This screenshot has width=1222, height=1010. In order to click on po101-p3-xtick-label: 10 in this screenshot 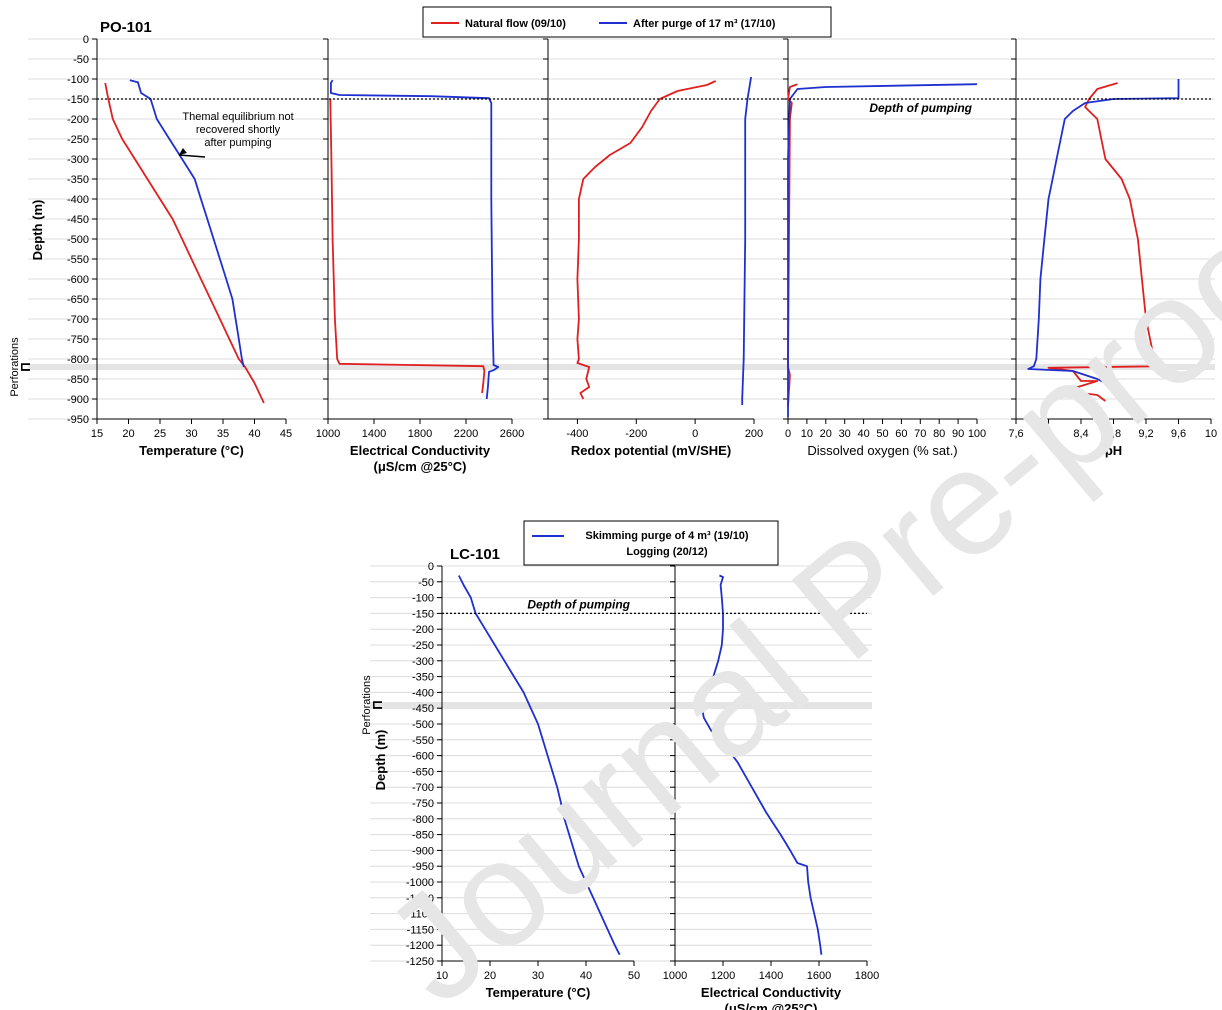, I will do `click(807, 434)`.